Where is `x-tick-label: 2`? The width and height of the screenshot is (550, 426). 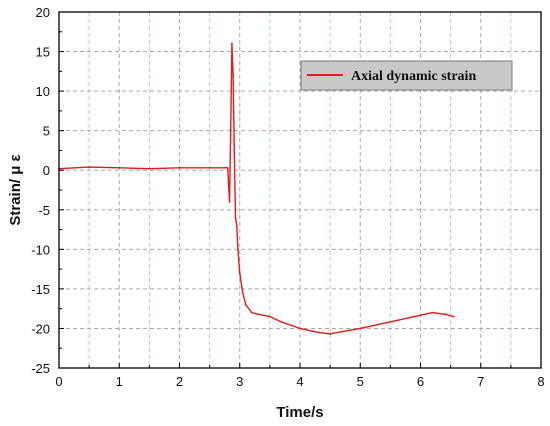 x-tick-label: 2 is located at coordinates (179, 381).